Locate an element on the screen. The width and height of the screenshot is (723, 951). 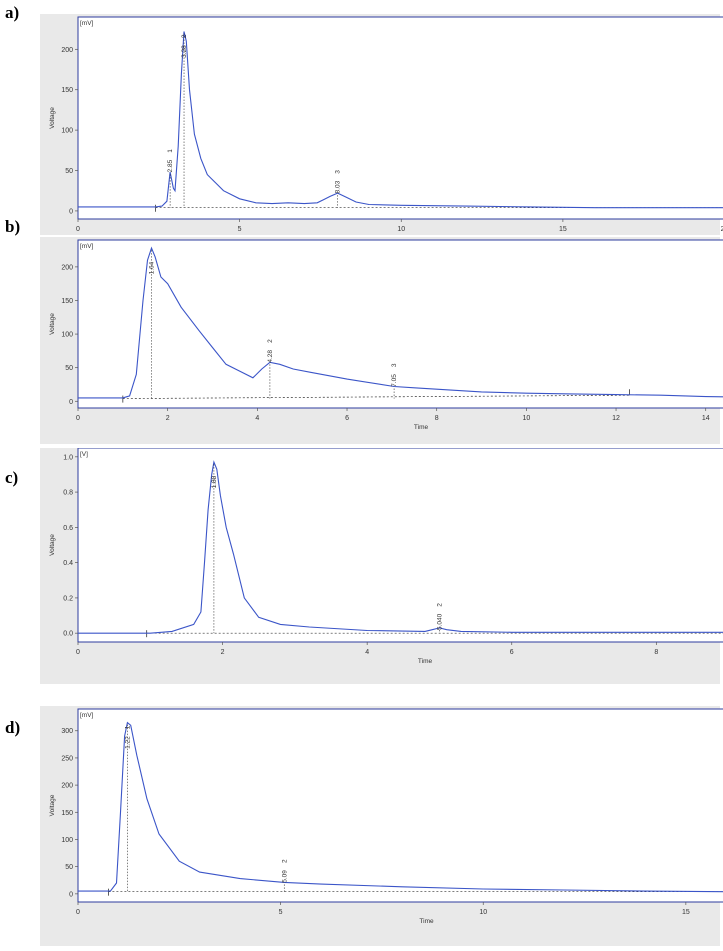
y-tick-label: 0.0 is located at coordinates (68, 634).